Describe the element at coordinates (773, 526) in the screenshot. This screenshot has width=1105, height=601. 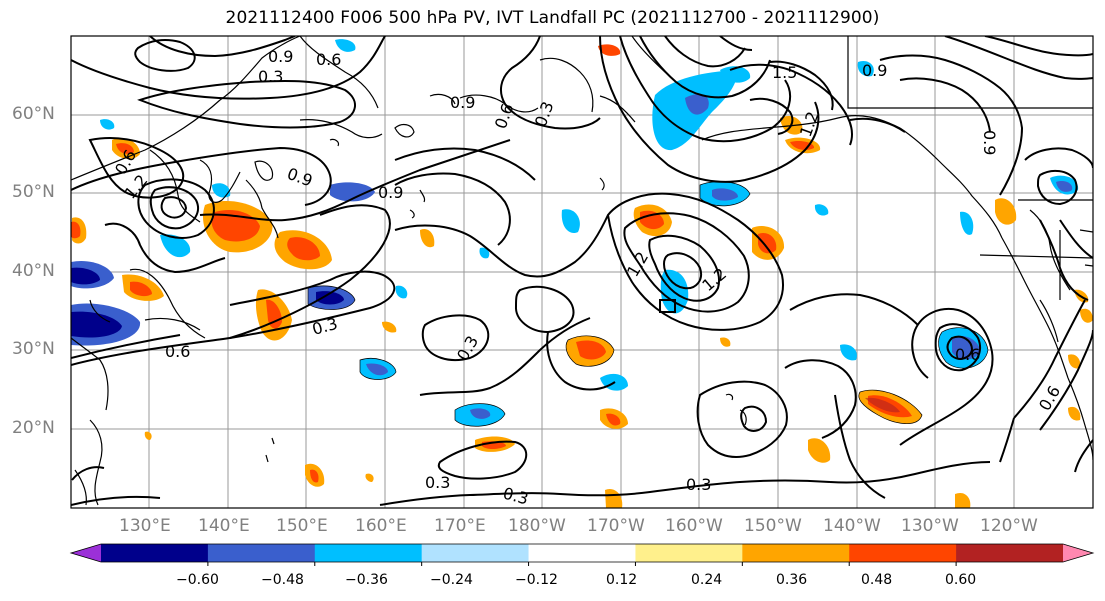
I see `lon-label: 150°W` at that location.